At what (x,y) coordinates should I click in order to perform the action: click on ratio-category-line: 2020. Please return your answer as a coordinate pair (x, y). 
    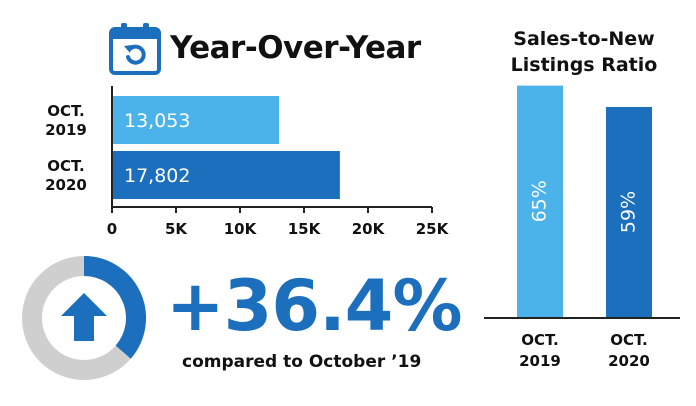
    Looking at the image, I should click on (629, 361).